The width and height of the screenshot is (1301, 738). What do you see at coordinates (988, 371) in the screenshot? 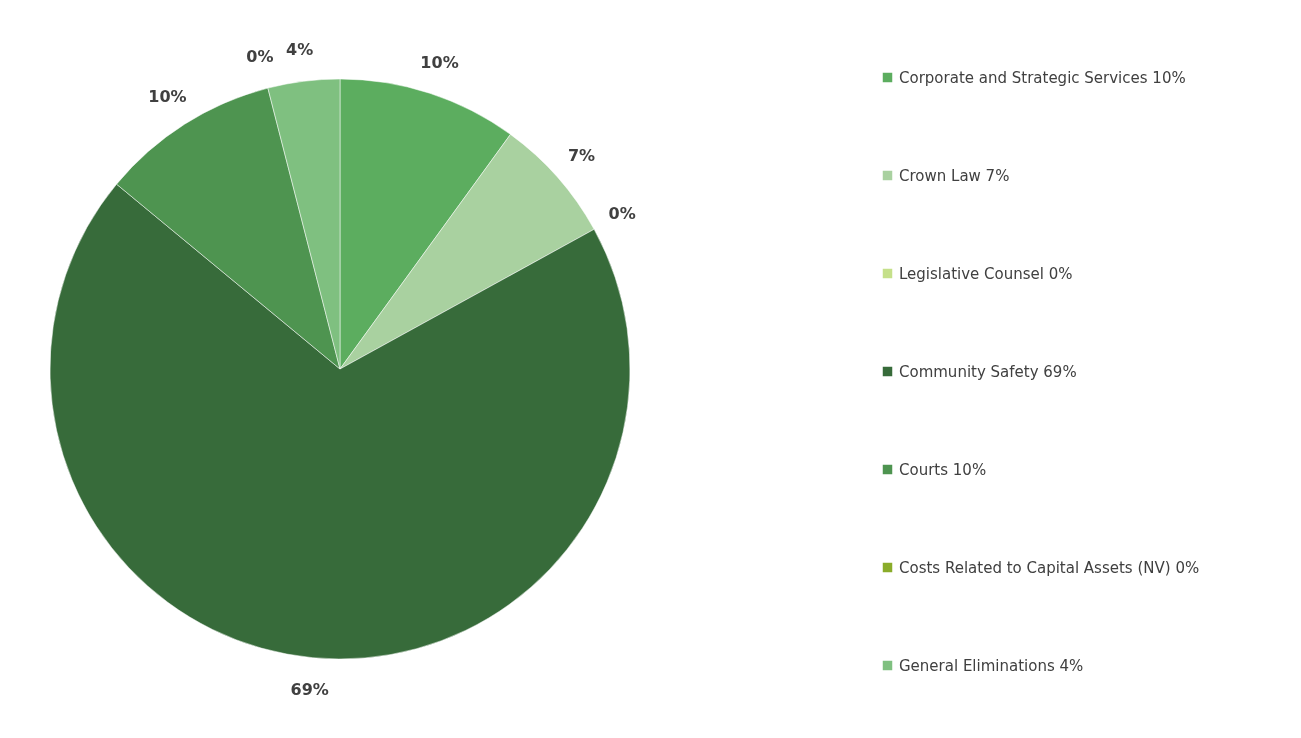
I see `legend-label: Community Safety 69%` at bounding box center [988, 371].